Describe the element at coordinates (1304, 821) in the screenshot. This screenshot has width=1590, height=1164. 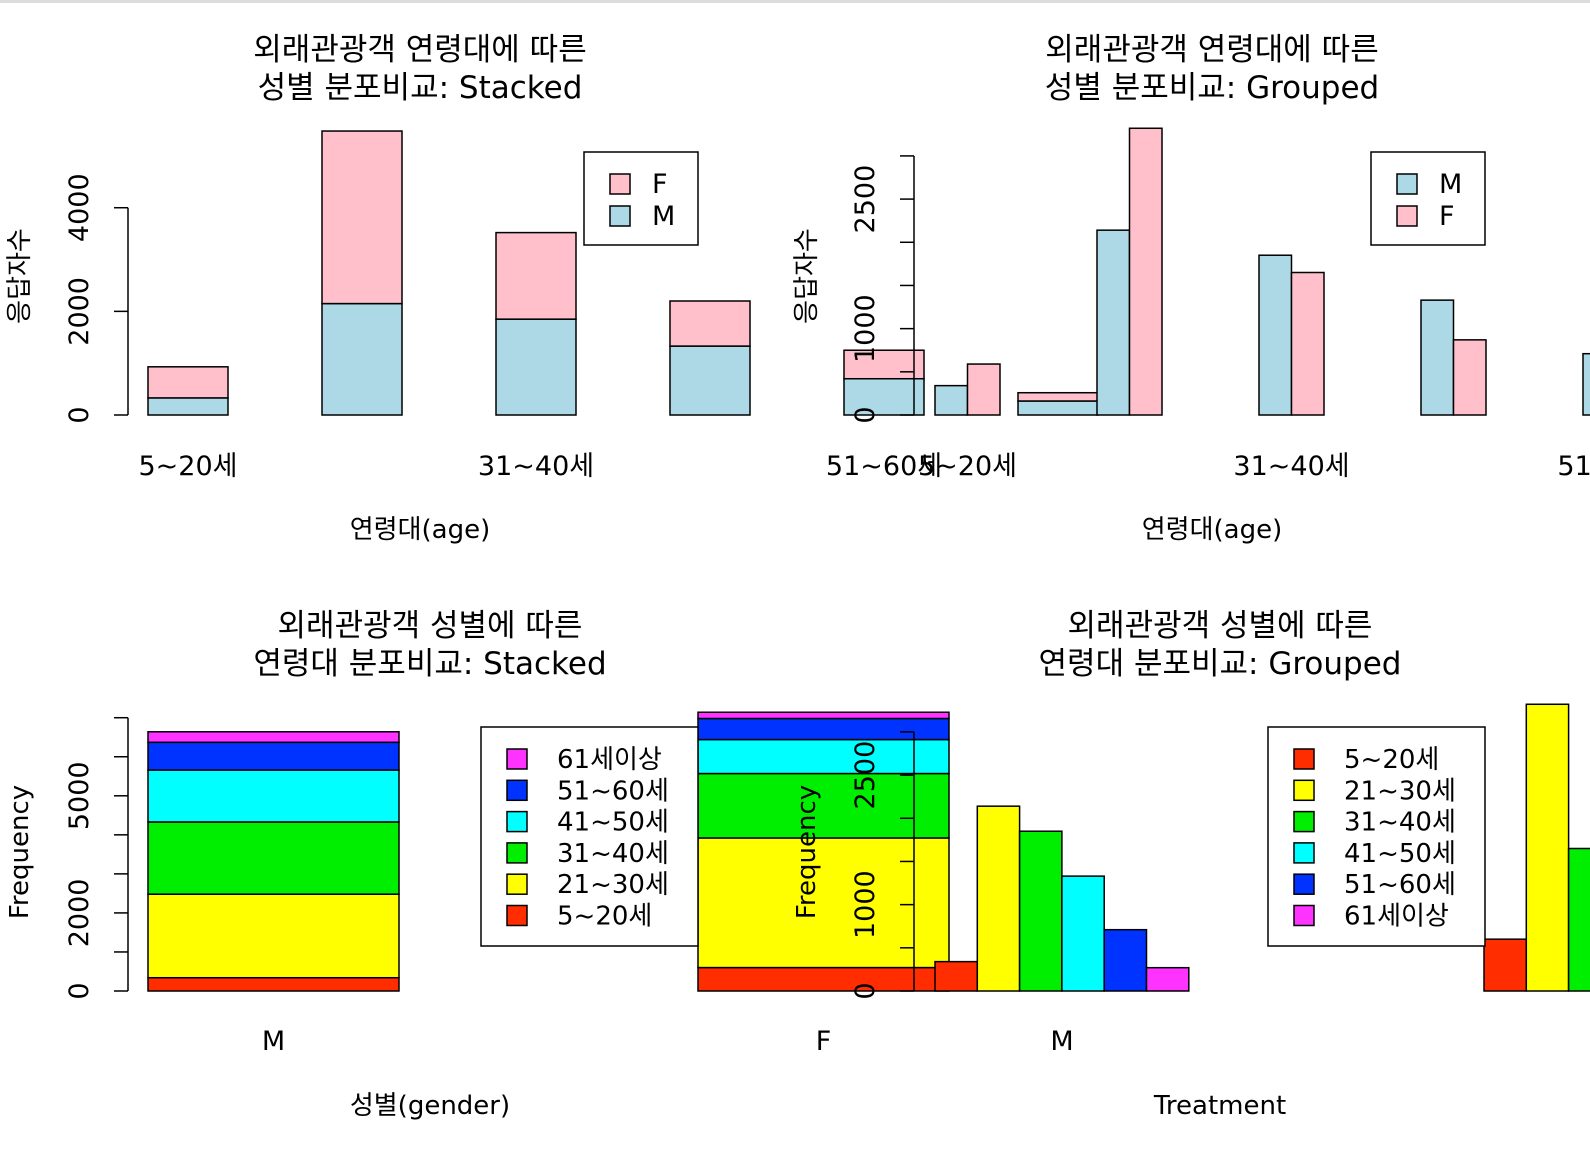
I see `legend-swatch-31~40세` at that location.